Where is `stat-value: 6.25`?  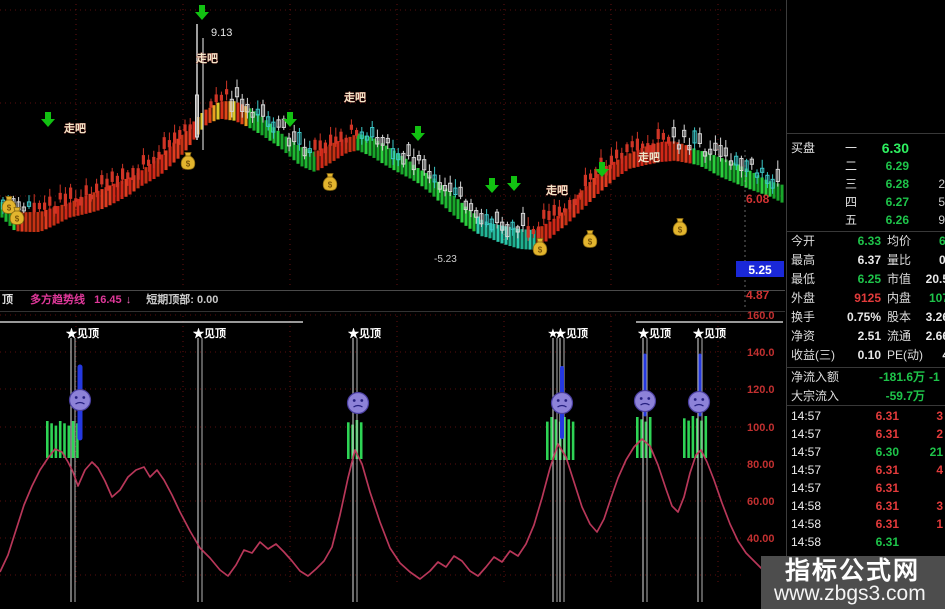 stat-value: 6.25 is located at coordinates (869, 279).